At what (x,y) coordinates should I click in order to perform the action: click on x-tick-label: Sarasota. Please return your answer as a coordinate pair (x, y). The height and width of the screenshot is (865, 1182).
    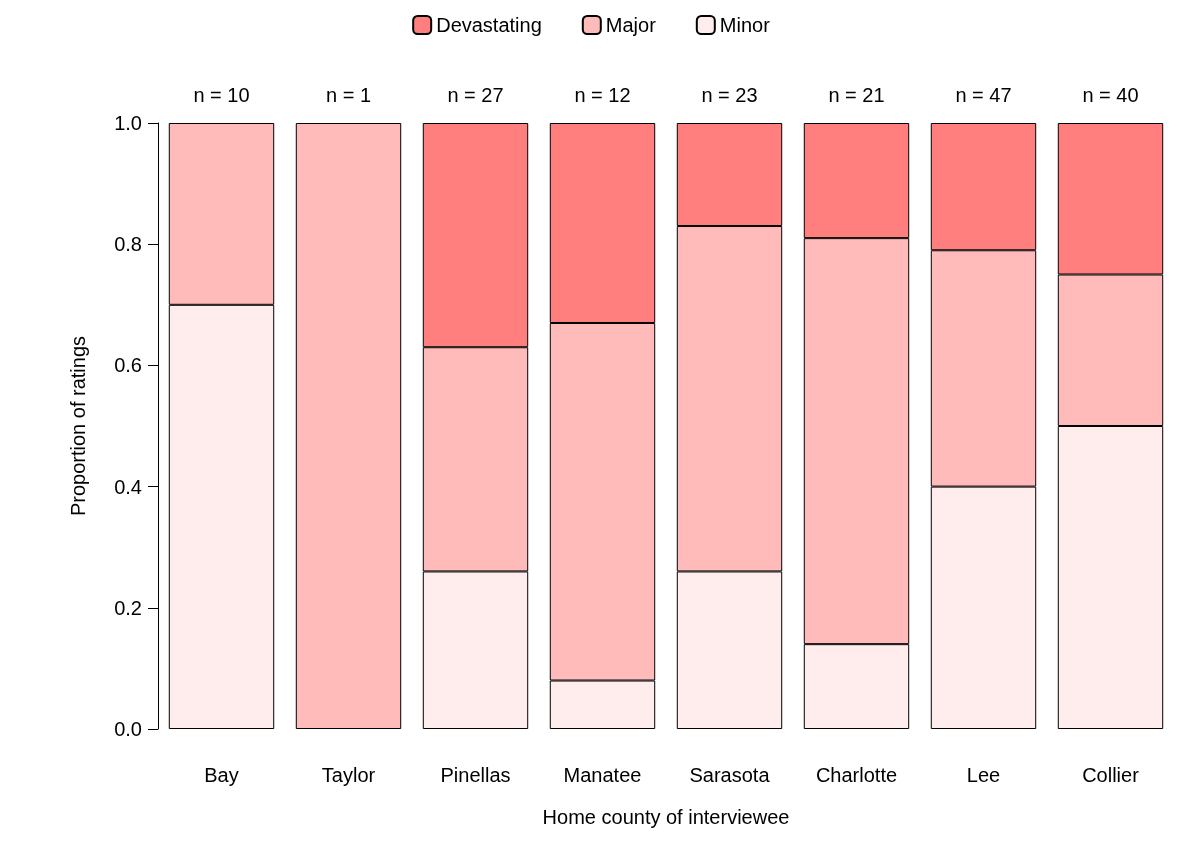
    Looking at the image, I should click on (730, 775).